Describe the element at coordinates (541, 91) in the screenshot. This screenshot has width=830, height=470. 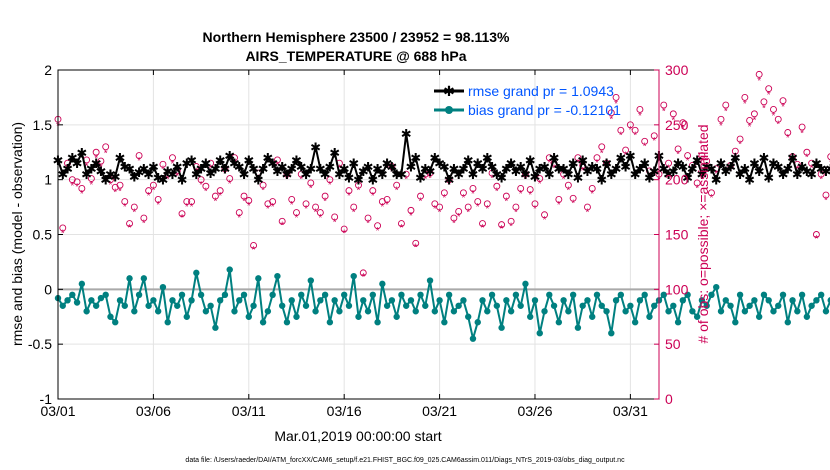
I see `legend-rmse-label: rmse grand pr = 1.0943` at that location.